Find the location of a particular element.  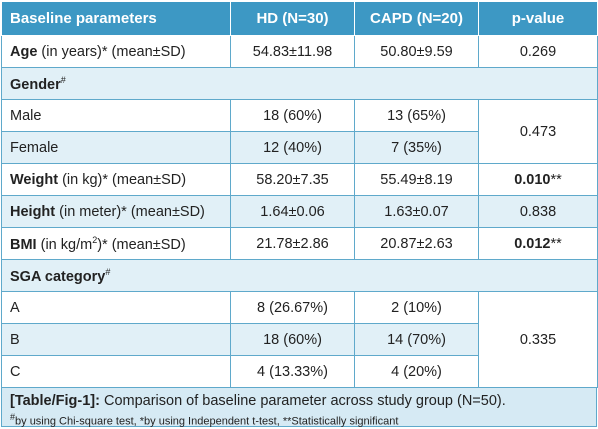

cell-hd: 1.64±0.06 is located at coordinates (292, 211).